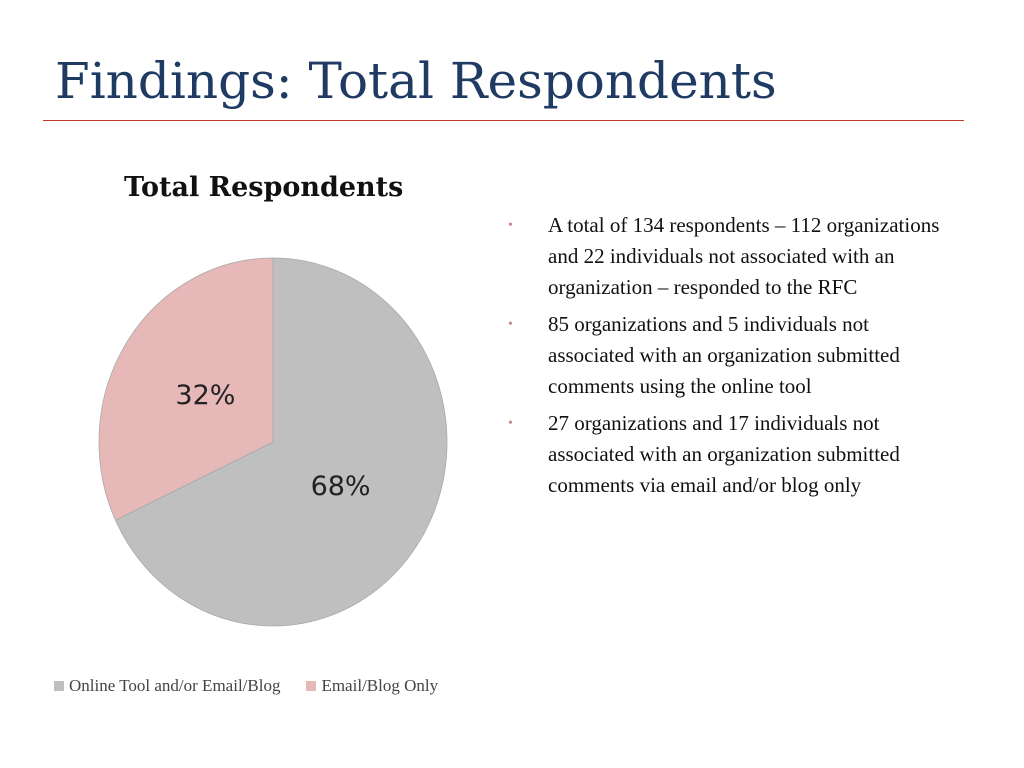 The width and height of the screenshot is (1024, 768). What do you see at coordinates (311, 686) in the screenshot?
I see `legend-swatch-email-blog` at bounding box center [311, 686].